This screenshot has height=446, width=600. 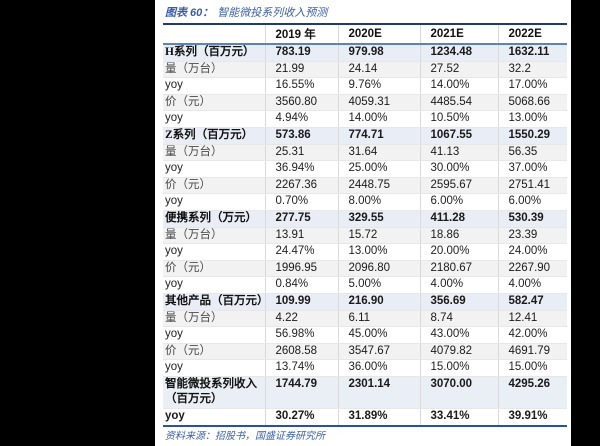 I want to click on corner-cell, so click(x=214, y=34).